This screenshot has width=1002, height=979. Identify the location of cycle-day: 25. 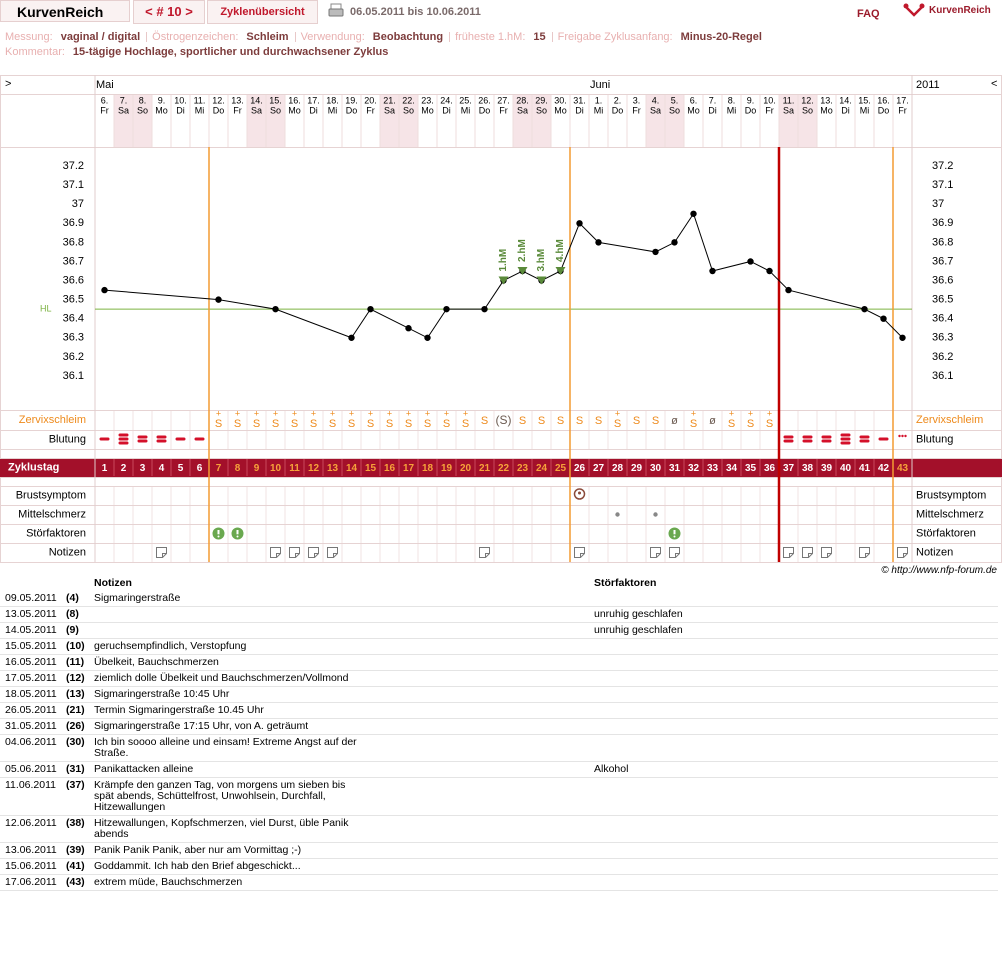
(561, 468).